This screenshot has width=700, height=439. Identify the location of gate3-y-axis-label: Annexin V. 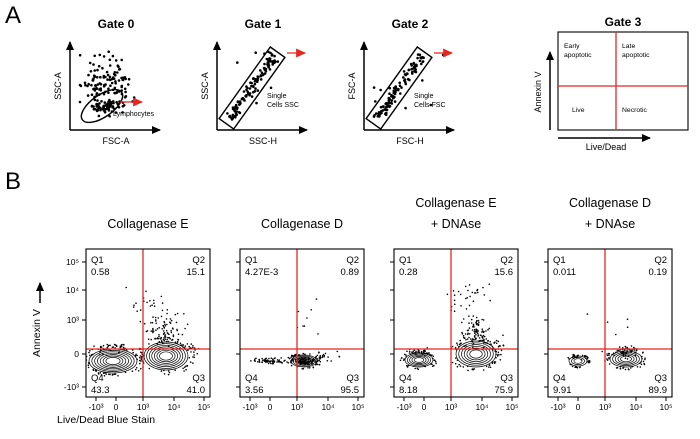
(538, 91).